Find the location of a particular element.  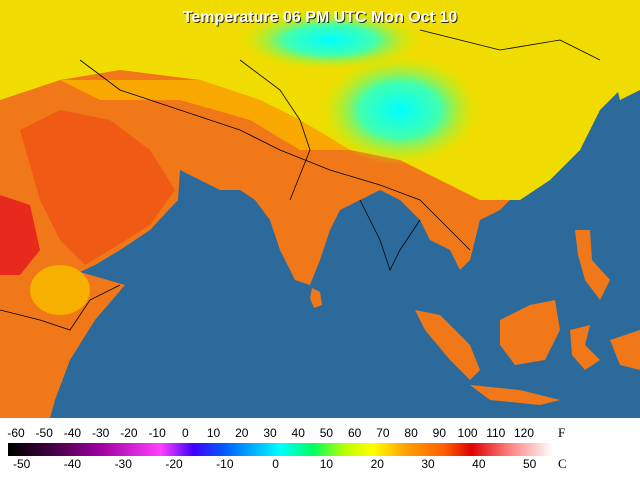

cold-region is located at coordinates (400, 110).